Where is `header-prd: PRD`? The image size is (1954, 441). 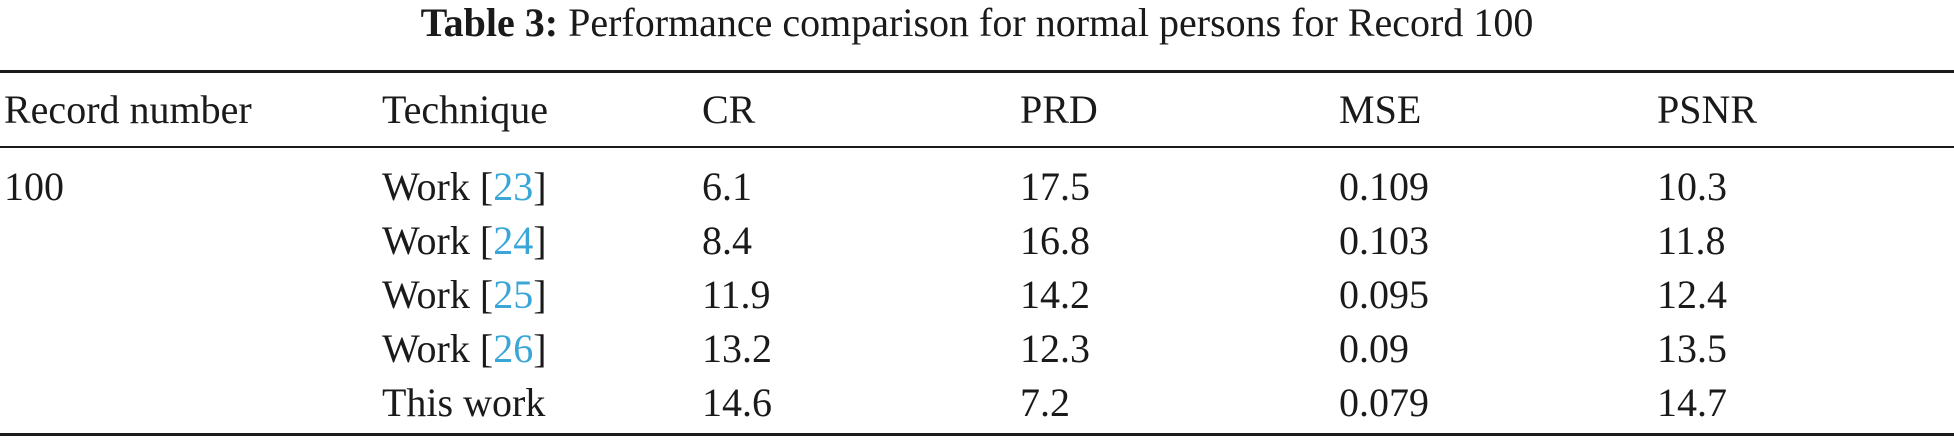 header-prd: PRD is located at coordinates (1059, 109).